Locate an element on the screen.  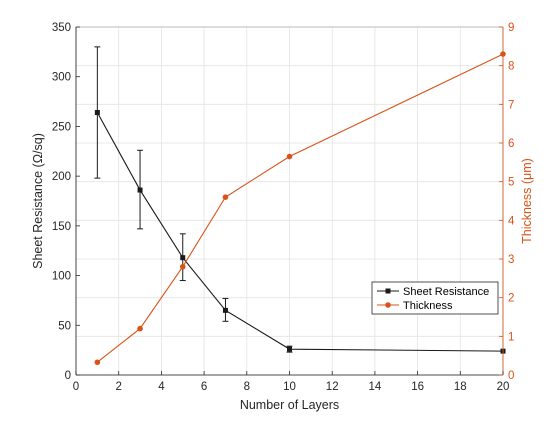
y-right-tick-label: 9 is located at coordinates (511, 28).